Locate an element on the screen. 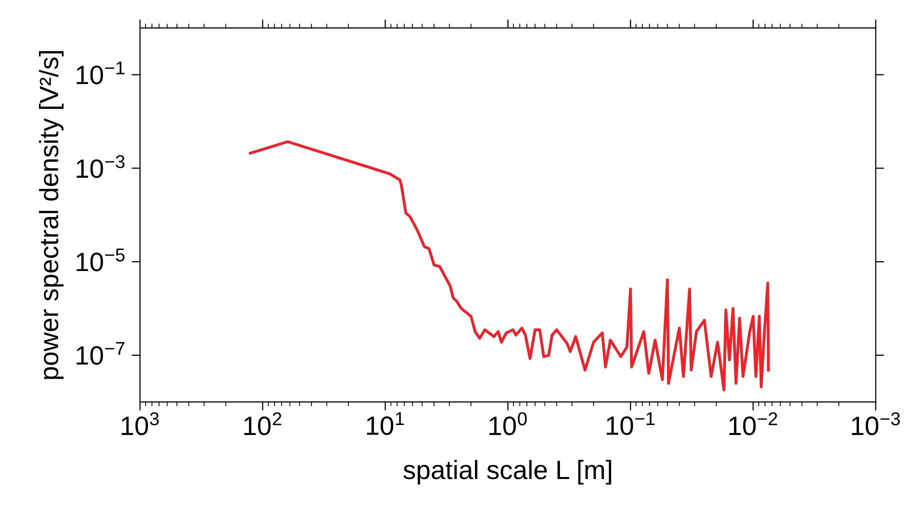  y-tick-label: 10$^{−5}$ is located at coordinates (100, 260).